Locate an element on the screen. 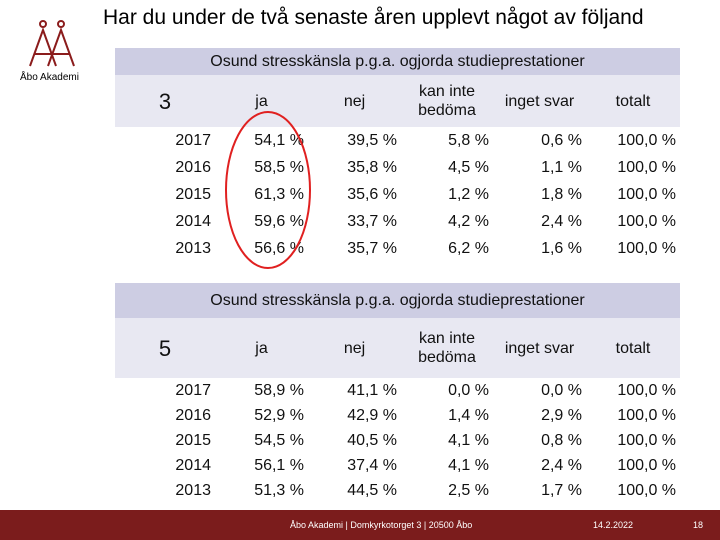  cell-value: 61,3 % is located at coordinates (279, 194).